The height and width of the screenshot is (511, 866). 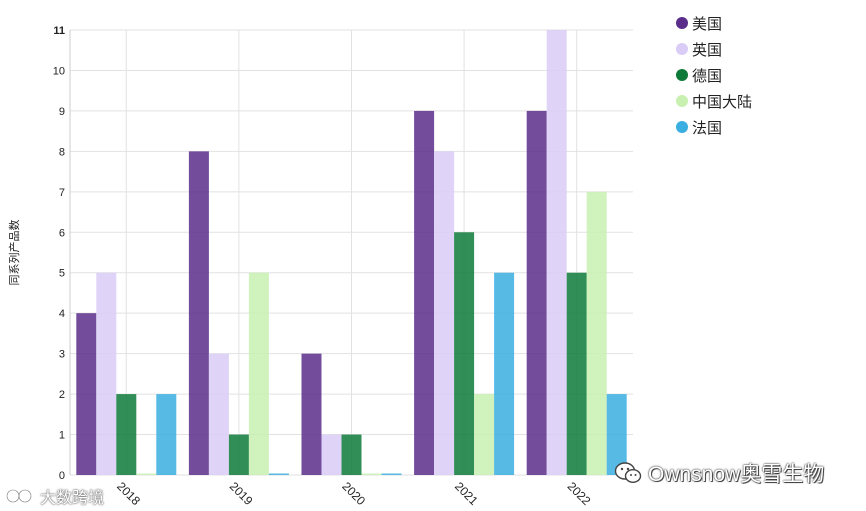 I want to click on x-tick-label: 2020, so click(x=353, y=493).